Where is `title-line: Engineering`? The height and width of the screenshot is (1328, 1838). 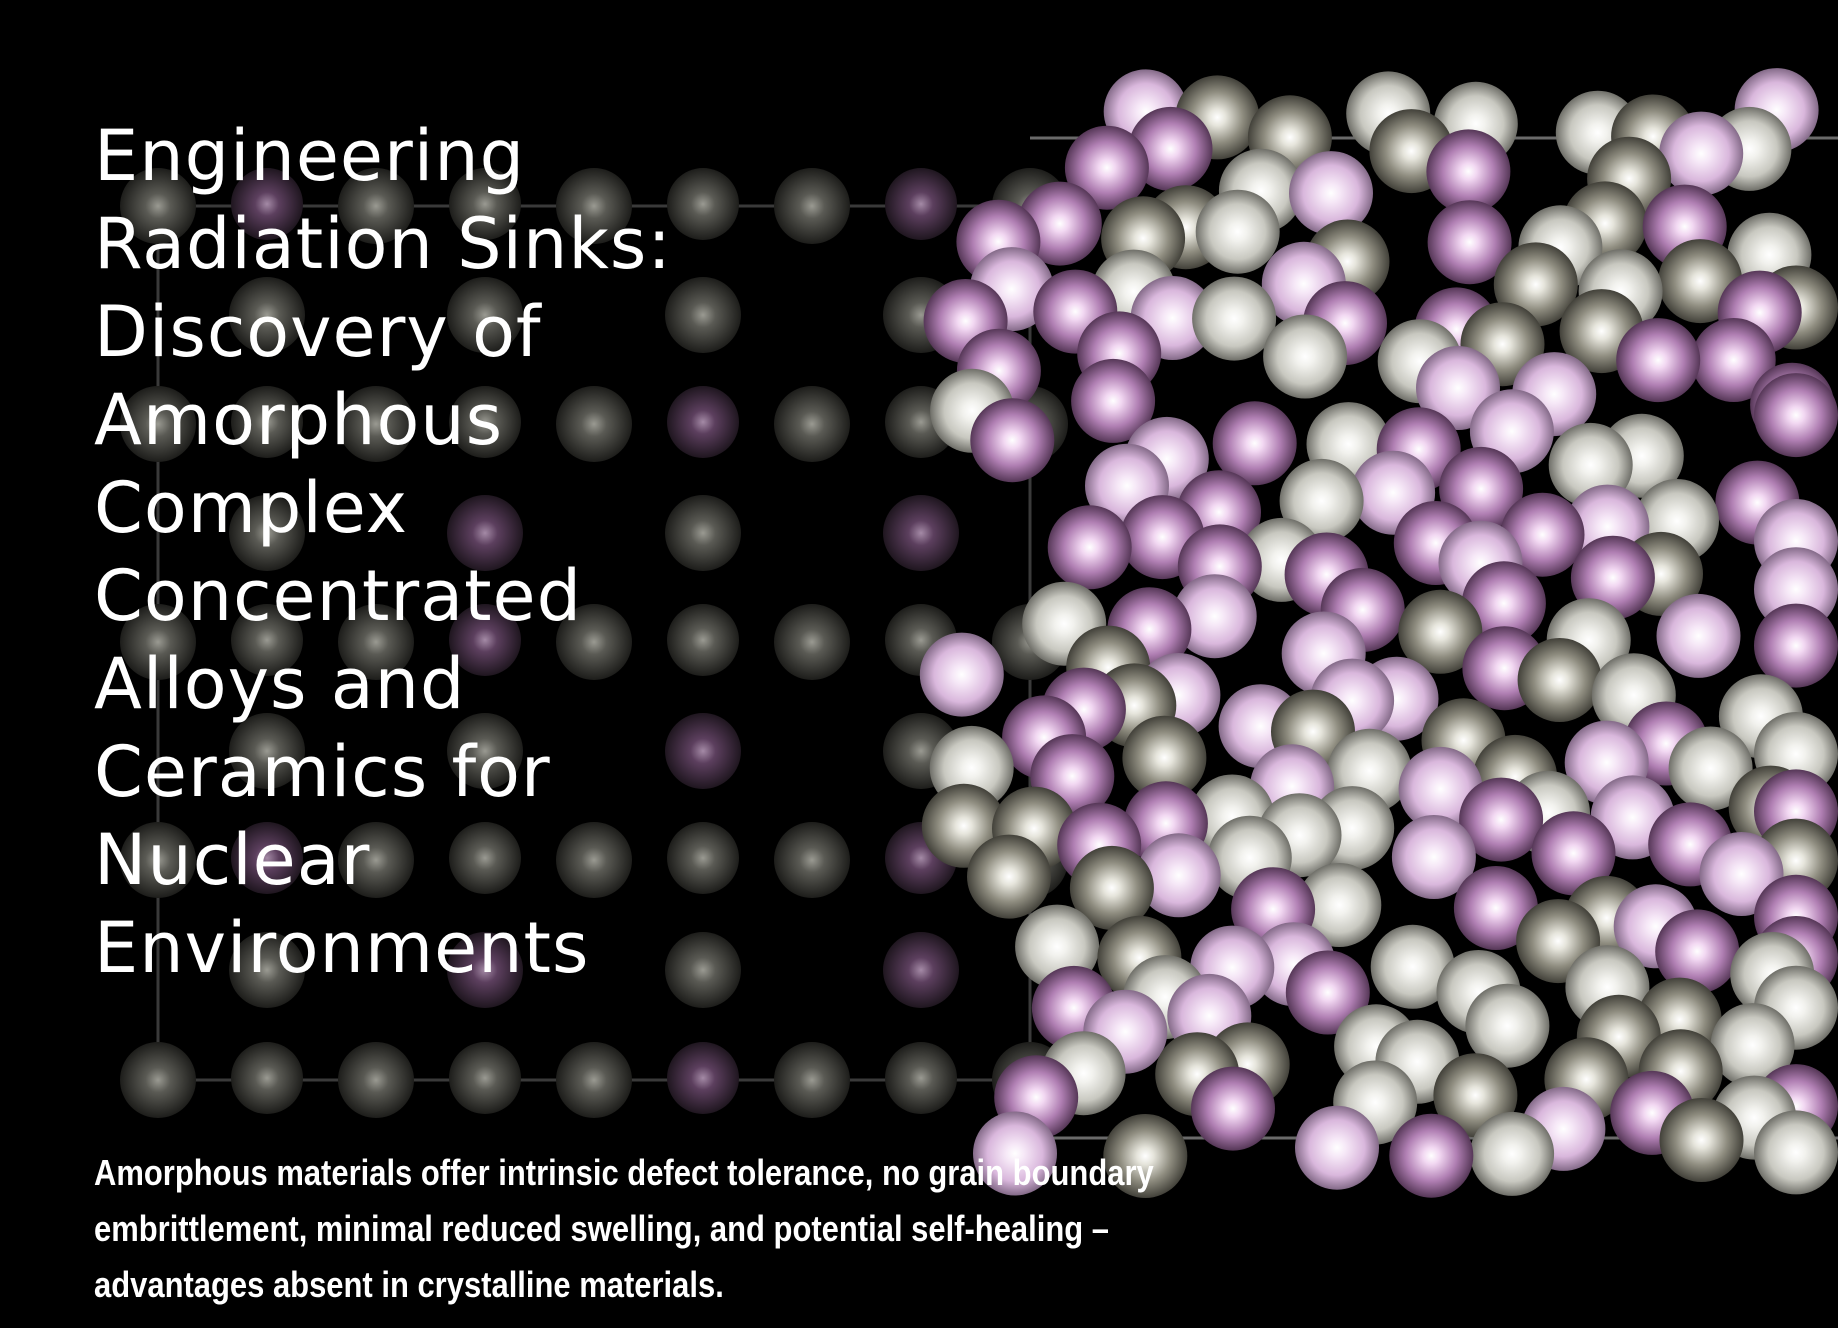
title-line: Engineering is located at coordinates (309, 156).